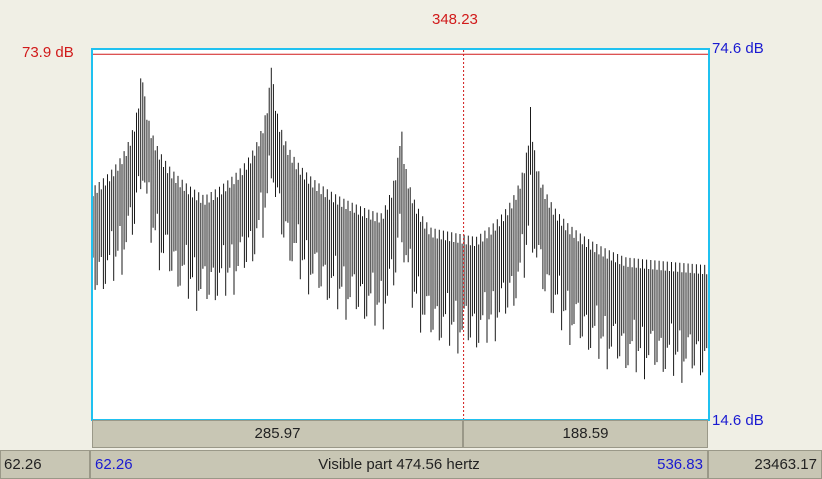 Image resolution: width=822 pixels, height=479 pixels. What do you see at coordinates (45, 464) in the screenshot?
I see `total-start-label: 62.26` at bounding box center [45, 464].